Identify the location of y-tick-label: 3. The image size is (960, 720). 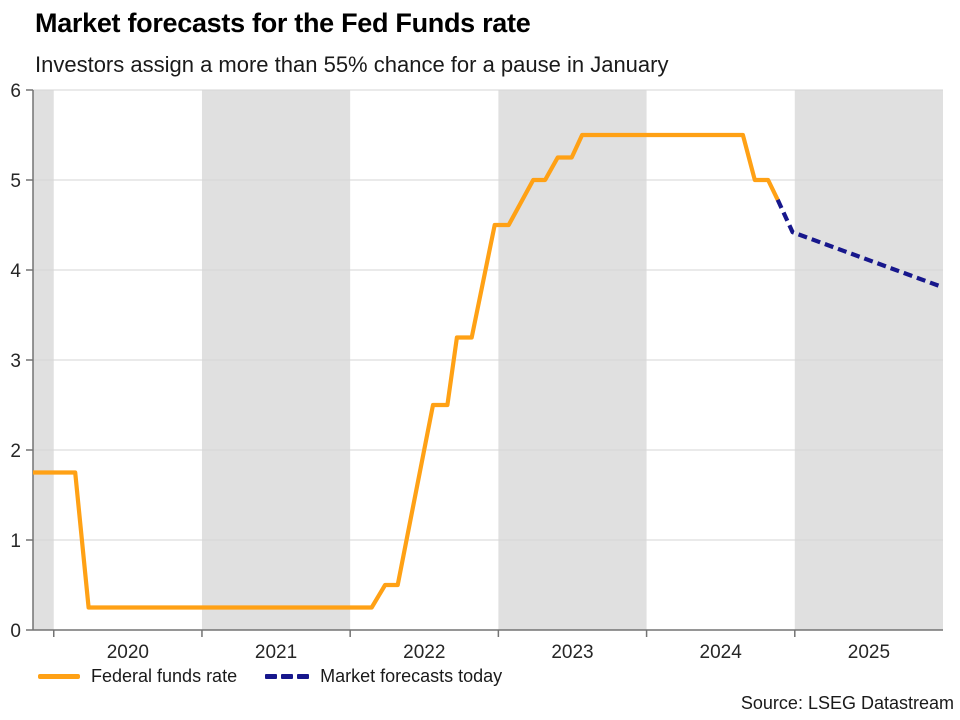
(15, 361).